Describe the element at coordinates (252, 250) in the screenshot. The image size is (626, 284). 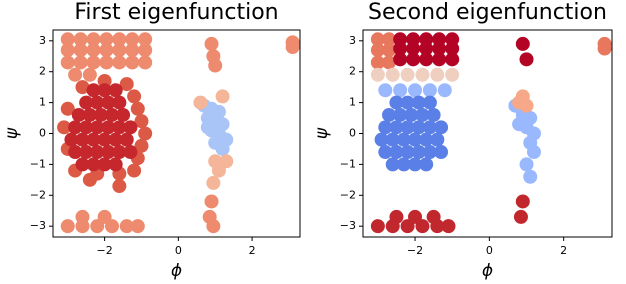
I see `x-tick-label: 2` at that location.